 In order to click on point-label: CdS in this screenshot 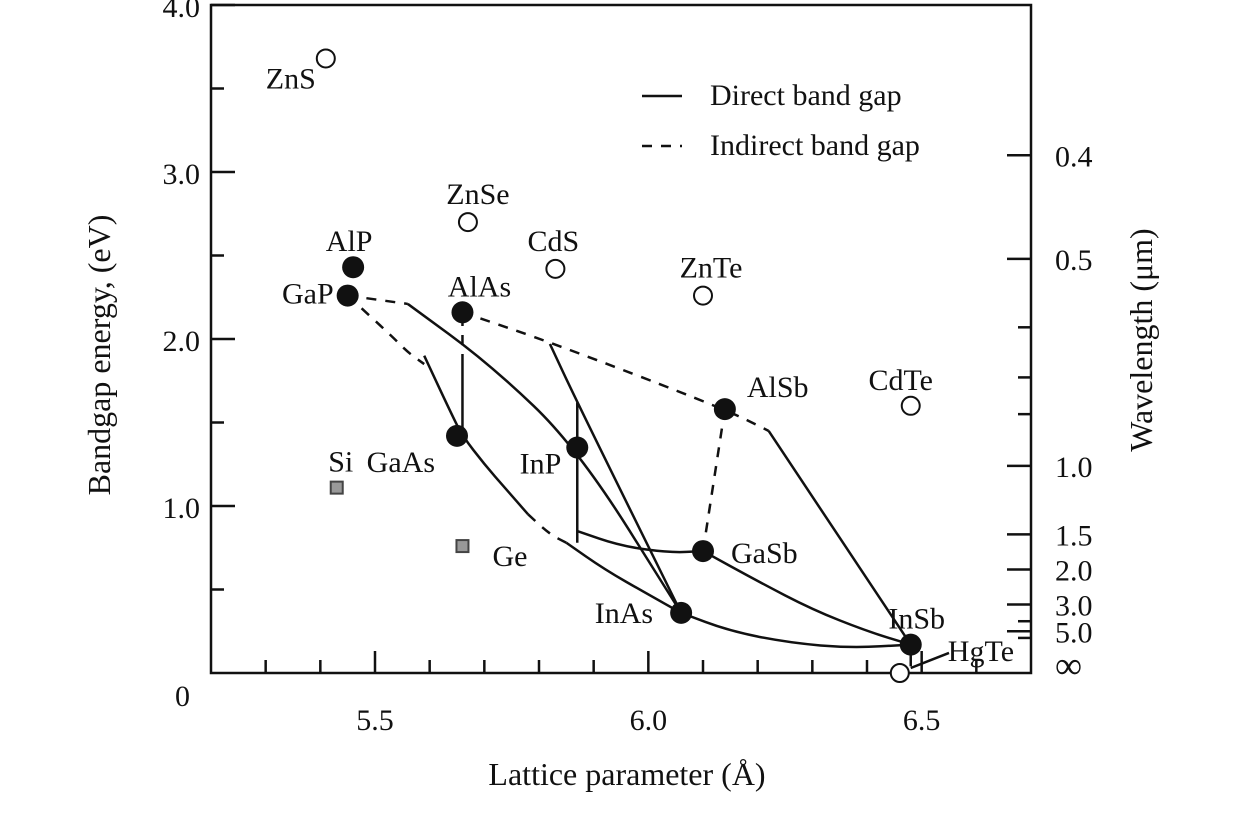, I will do `click(554, 241)`.